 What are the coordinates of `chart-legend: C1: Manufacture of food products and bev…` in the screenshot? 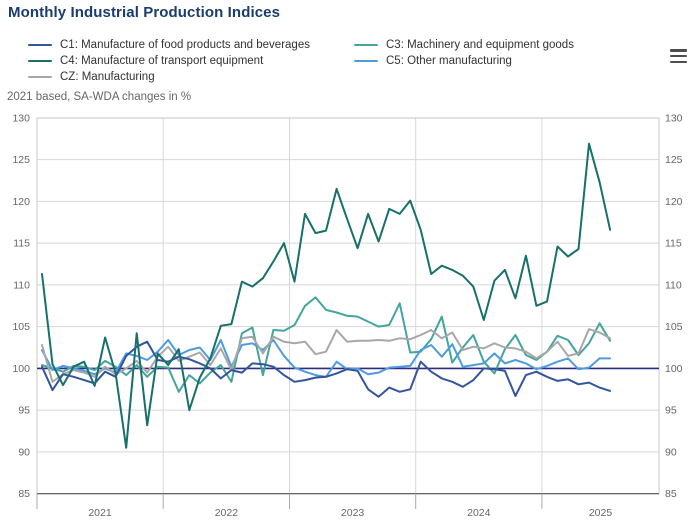 It's located at (343, 60).